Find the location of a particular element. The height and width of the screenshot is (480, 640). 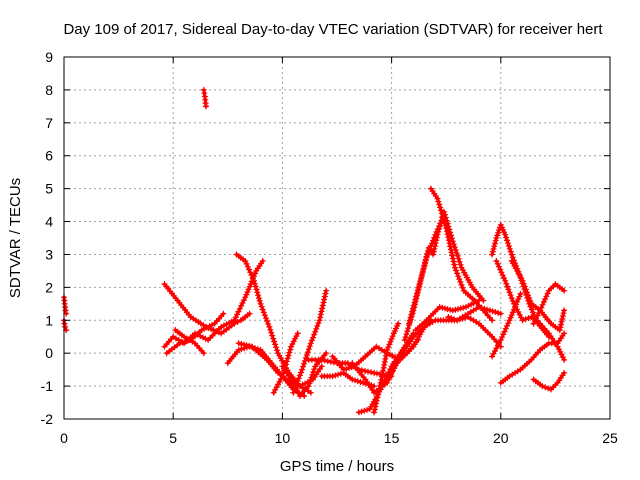

series-arc-x is located at coordinates (447, 315).